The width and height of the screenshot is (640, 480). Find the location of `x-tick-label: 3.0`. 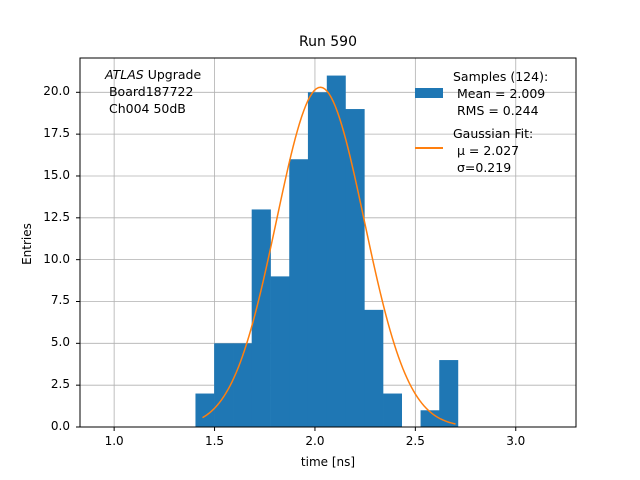

x-tick-label: 3.0 is located at coordinates (516, 441).